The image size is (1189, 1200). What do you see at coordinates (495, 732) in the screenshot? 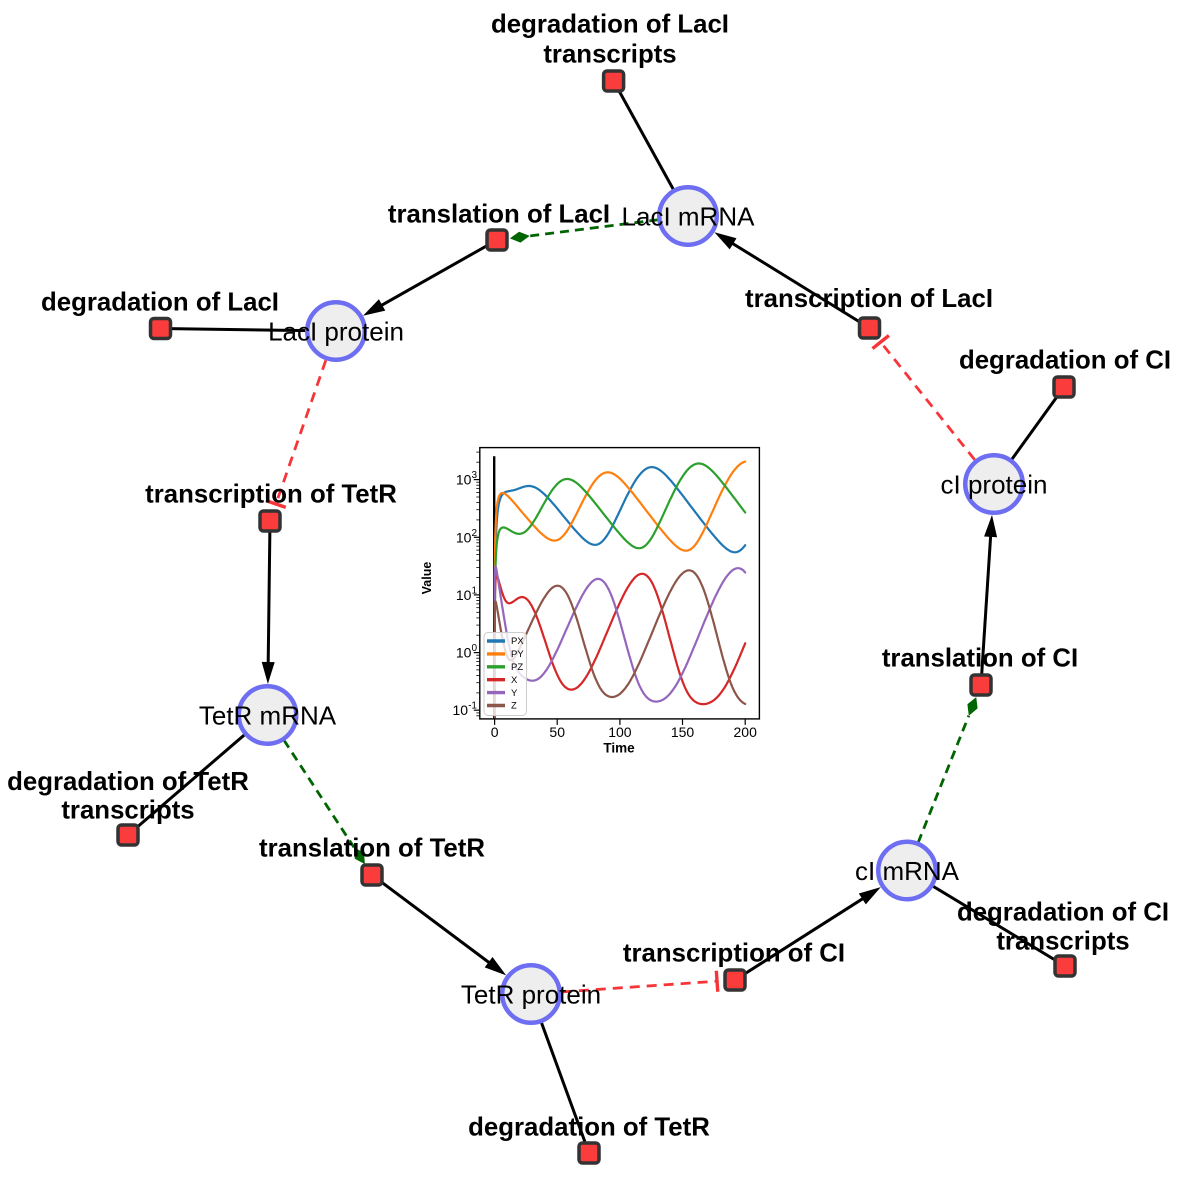
I see `svg-text: 0` at bounding box center [495, 732].